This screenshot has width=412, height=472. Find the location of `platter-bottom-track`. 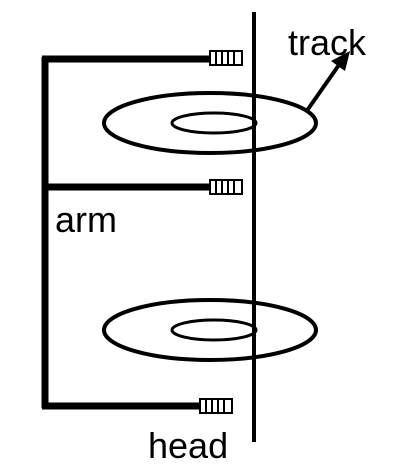

platter-bottom-track is located at coordinates (214, 330).